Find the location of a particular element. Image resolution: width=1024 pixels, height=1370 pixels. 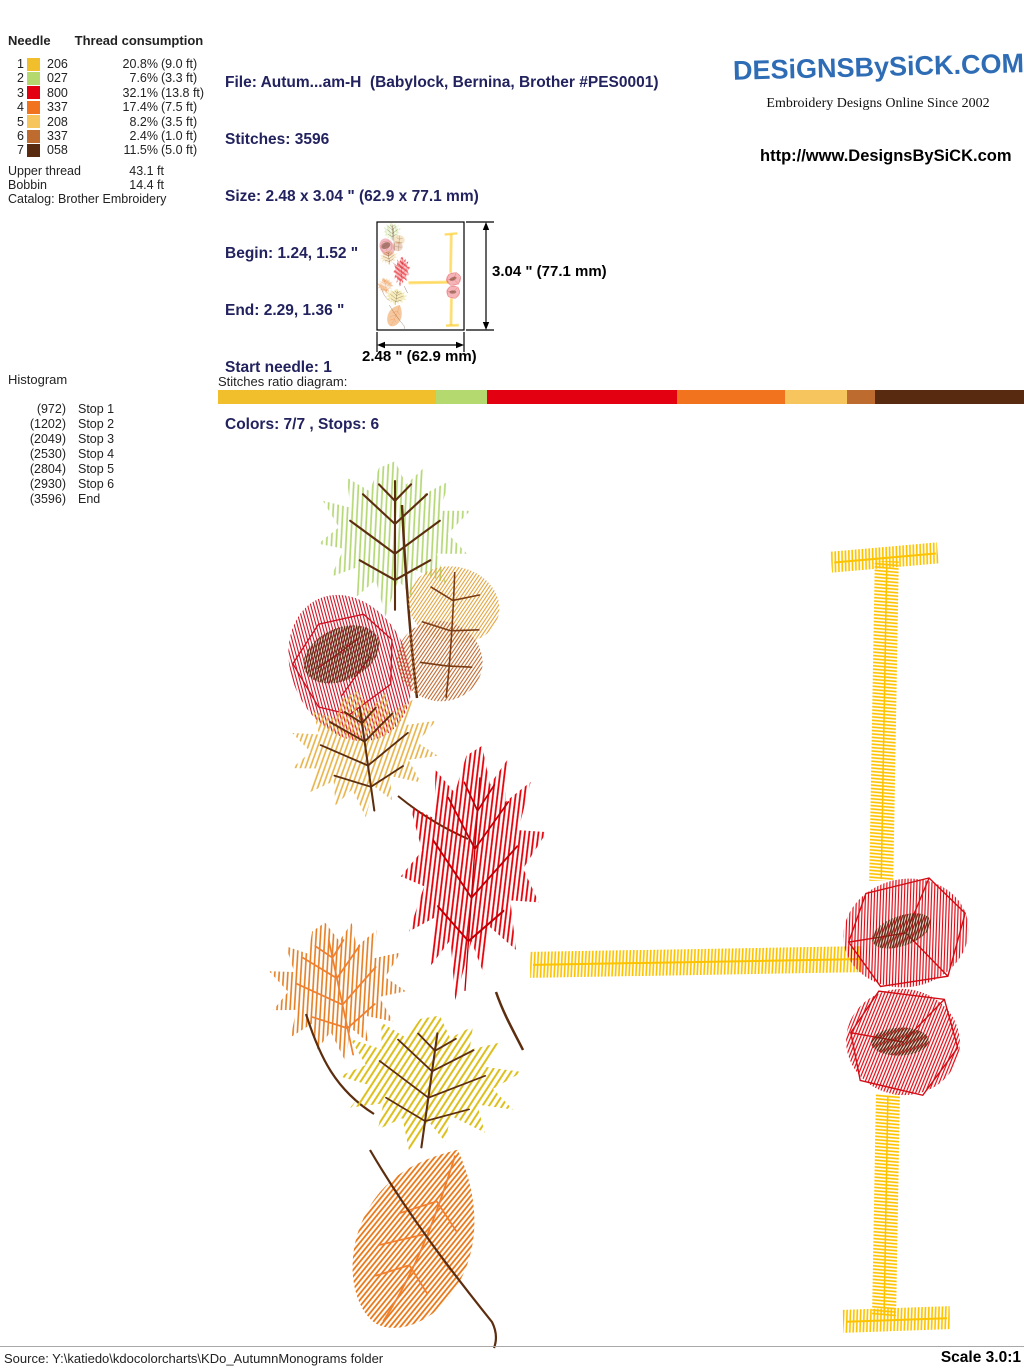

histogram-row: (2530) Stop 4 is located at coordinates (61, 454).